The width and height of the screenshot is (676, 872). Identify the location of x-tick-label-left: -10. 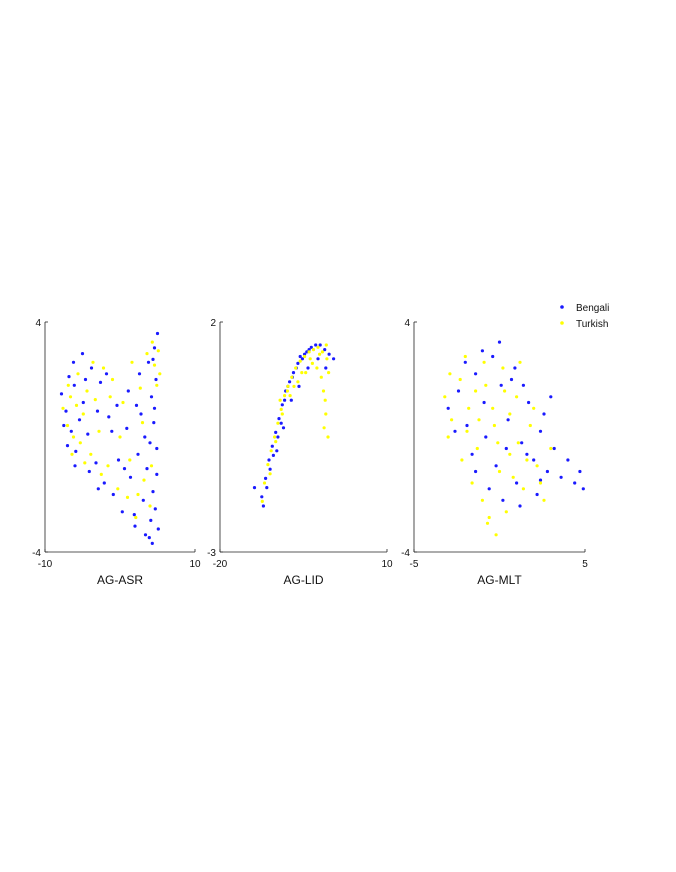
(45, 564).